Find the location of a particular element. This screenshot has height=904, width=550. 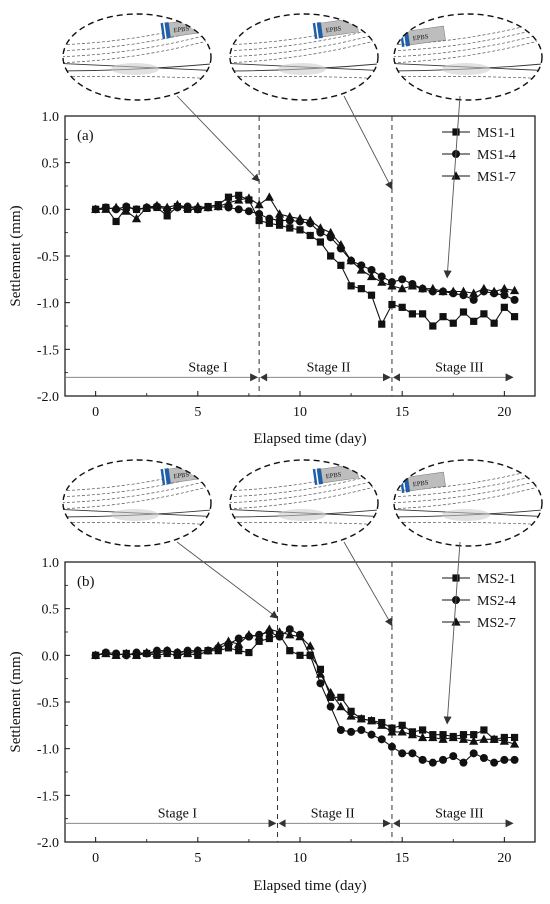

legend-entry: MS1-7 is located at coordinates (496, 177).